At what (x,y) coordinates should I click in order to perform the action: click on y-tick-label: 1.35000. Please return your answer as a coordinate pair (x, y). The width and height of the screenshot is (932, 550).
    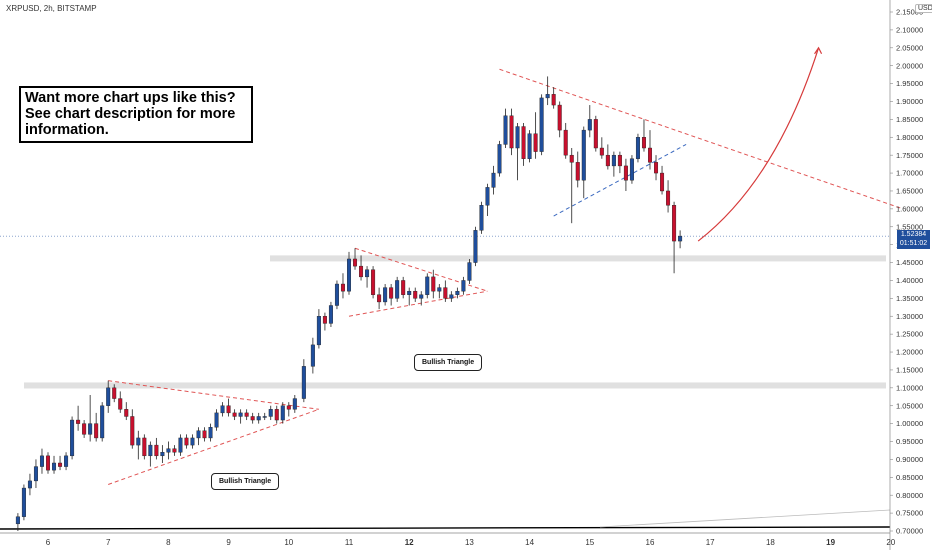
    Looking at the image, I should click on (909, 298).